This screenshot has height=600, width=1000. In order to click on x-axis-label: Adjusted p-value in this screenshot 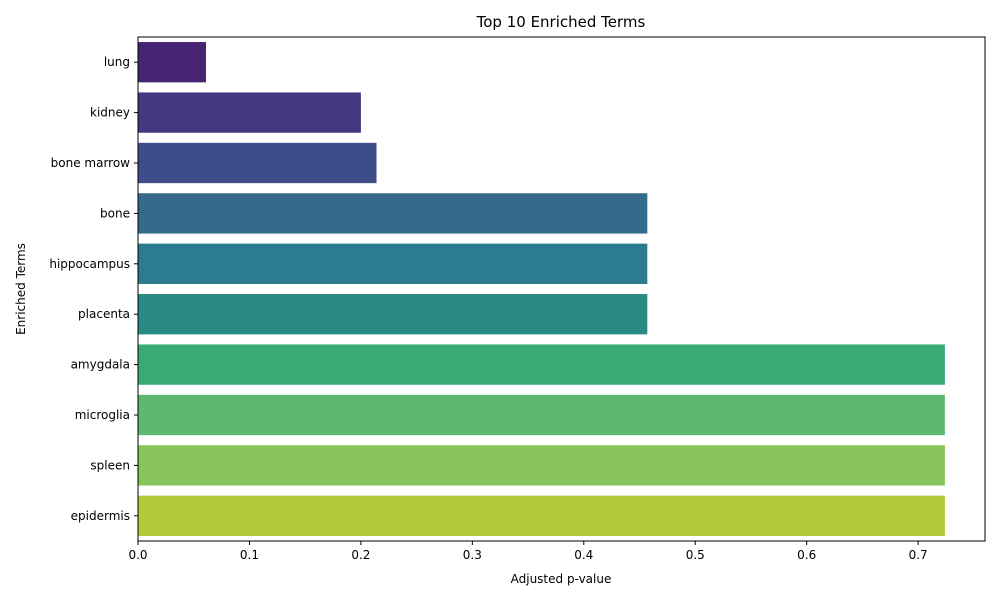, I will do `click(561, 579)`.